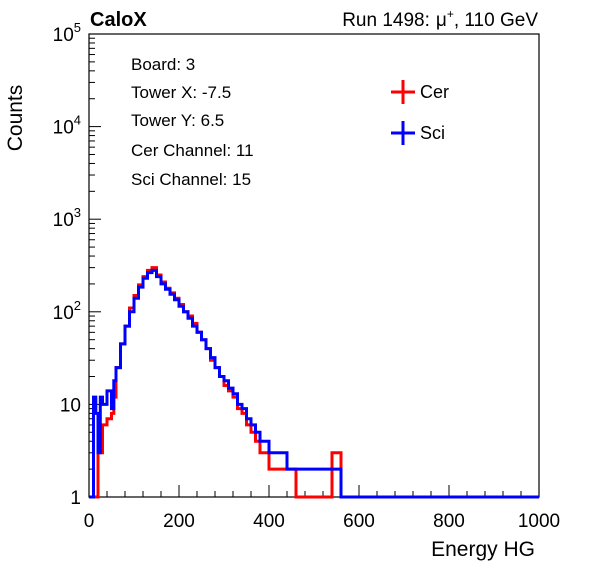  I want to click on info-sci-channel: Sci Channel: 15, so click(191, 179).